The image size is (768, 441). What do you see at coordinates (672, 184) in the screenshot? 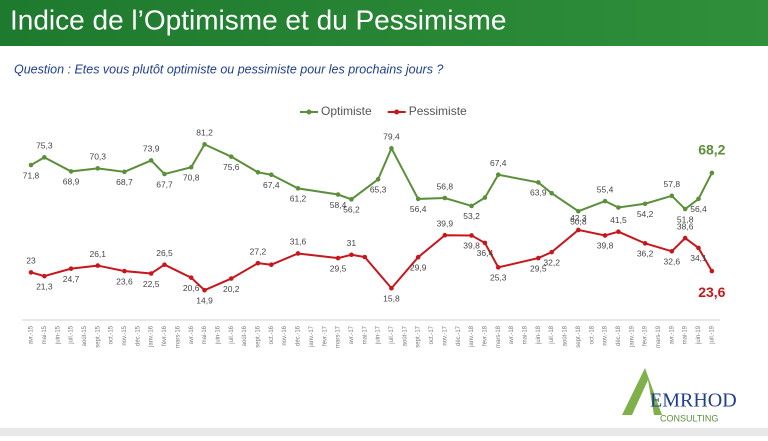
I see `data-label: 57,8` at bounding box center [672, 184].